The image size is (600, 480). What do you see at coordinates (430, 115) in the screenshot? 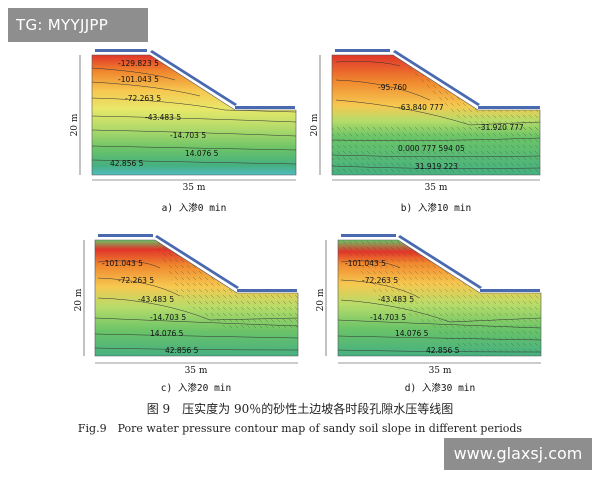
I see `panel-b` at bounding box center [430, 115].